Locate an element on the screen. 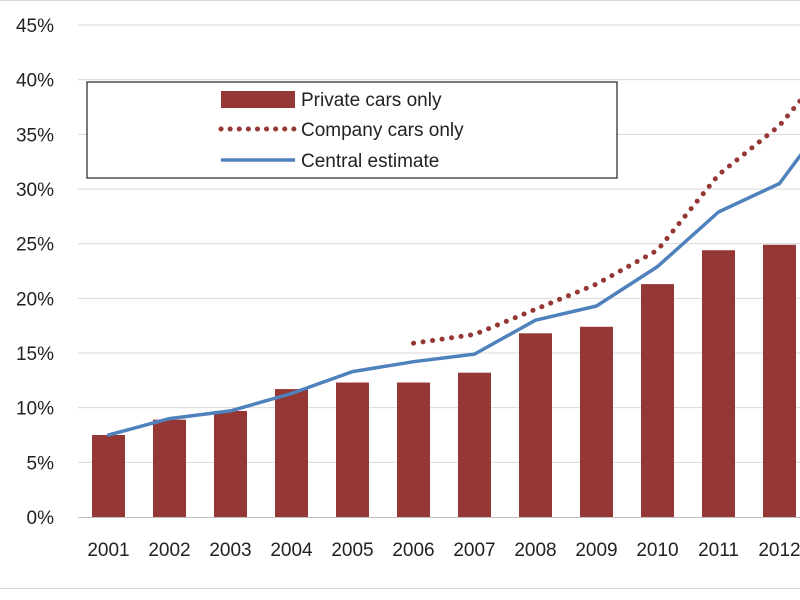 This screenshot has height=600, width=800. x-tick-label: 2007 is located at coordinates (474, 550).